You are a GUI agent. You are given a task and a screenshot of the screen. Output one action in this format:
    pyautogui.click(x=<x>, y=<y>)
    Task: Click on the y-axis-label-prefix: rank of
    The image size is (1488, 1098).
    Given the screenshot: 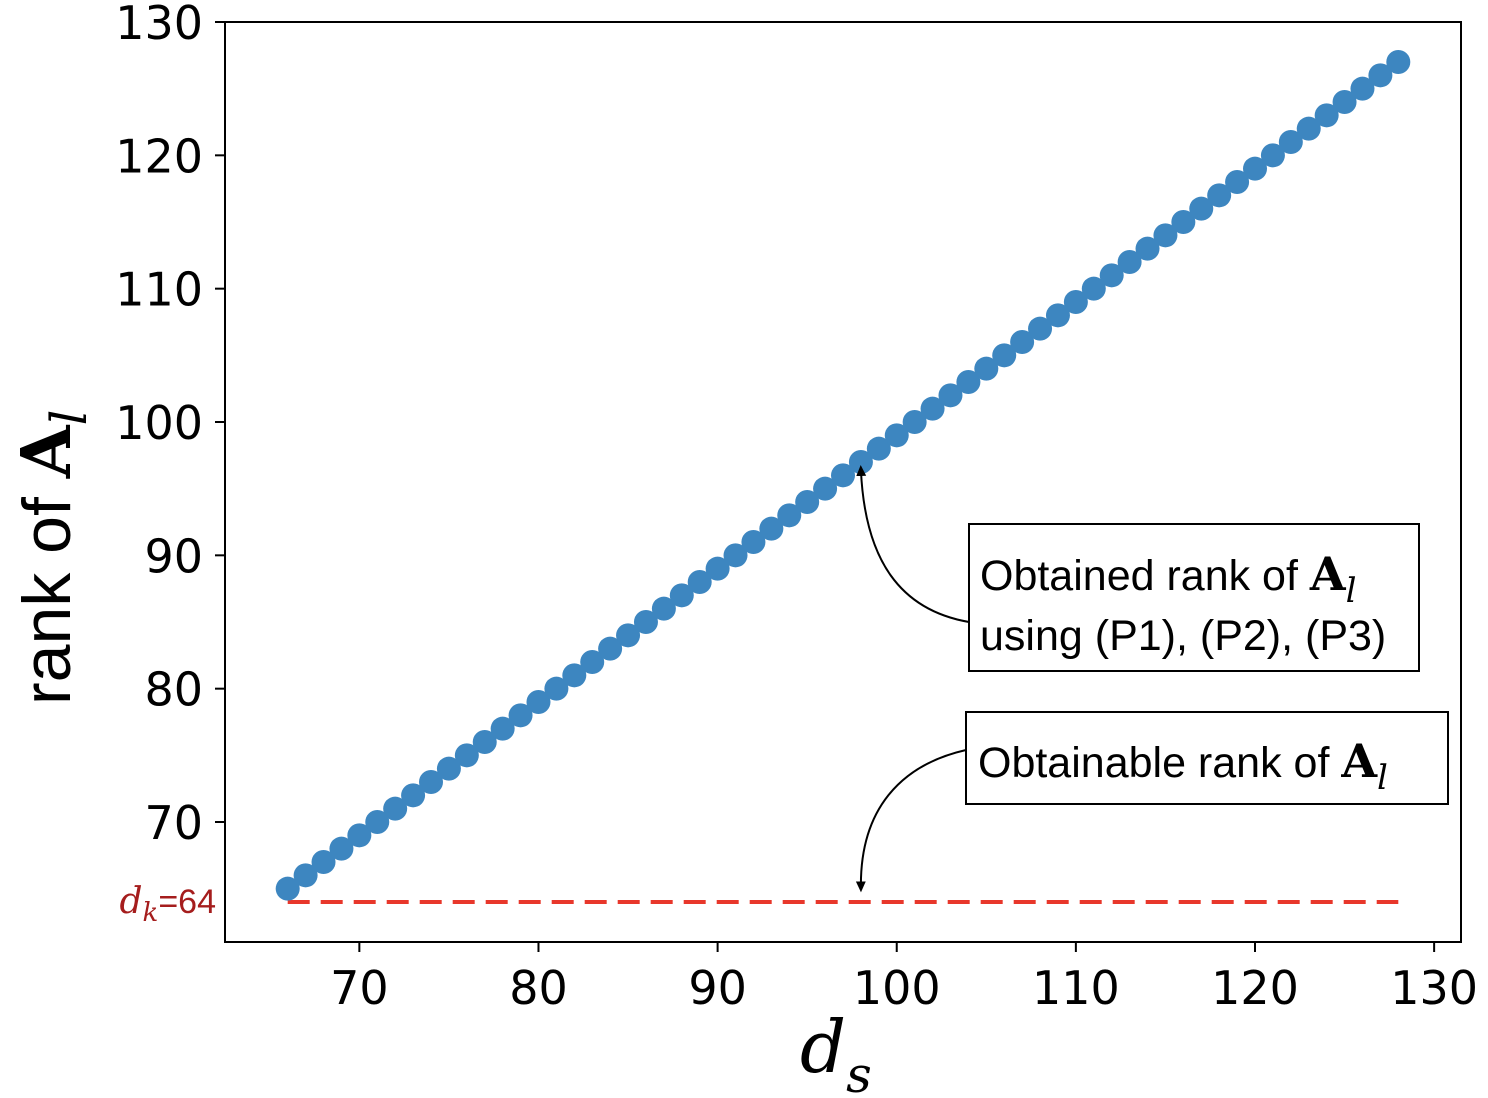 What is the action you would take?
    pyautogui.click(x=47, y=591)
    